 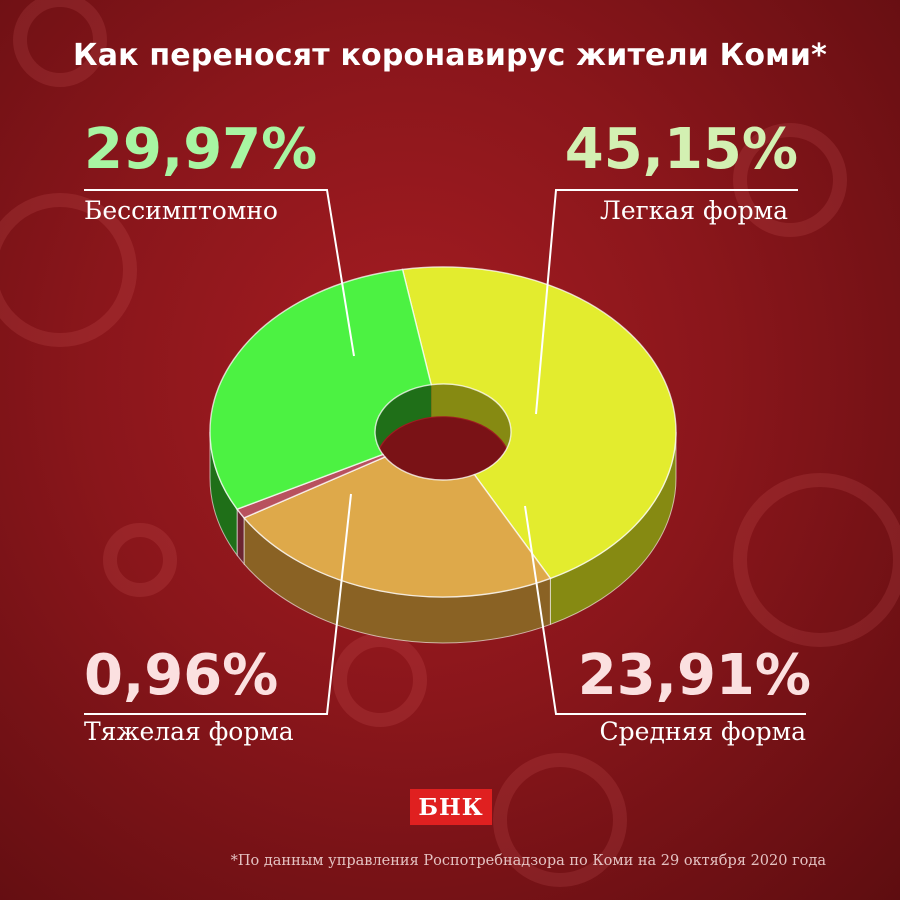 I want to click on slice-Бессимптомно, so click(x=321, y=389).